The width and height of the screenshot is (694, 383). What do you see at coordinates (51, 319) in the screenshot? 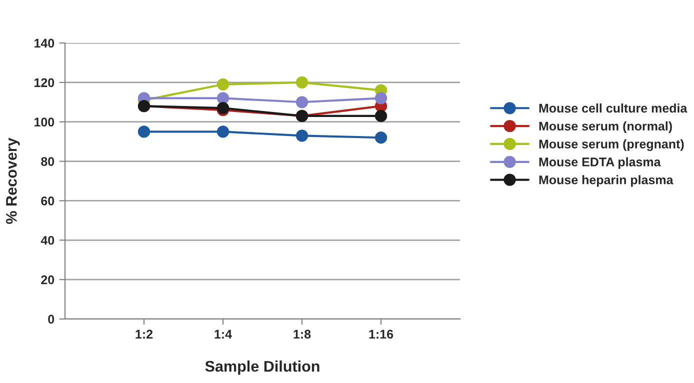
I see `y-tick-label: 0` at bounding box center [51, 319].